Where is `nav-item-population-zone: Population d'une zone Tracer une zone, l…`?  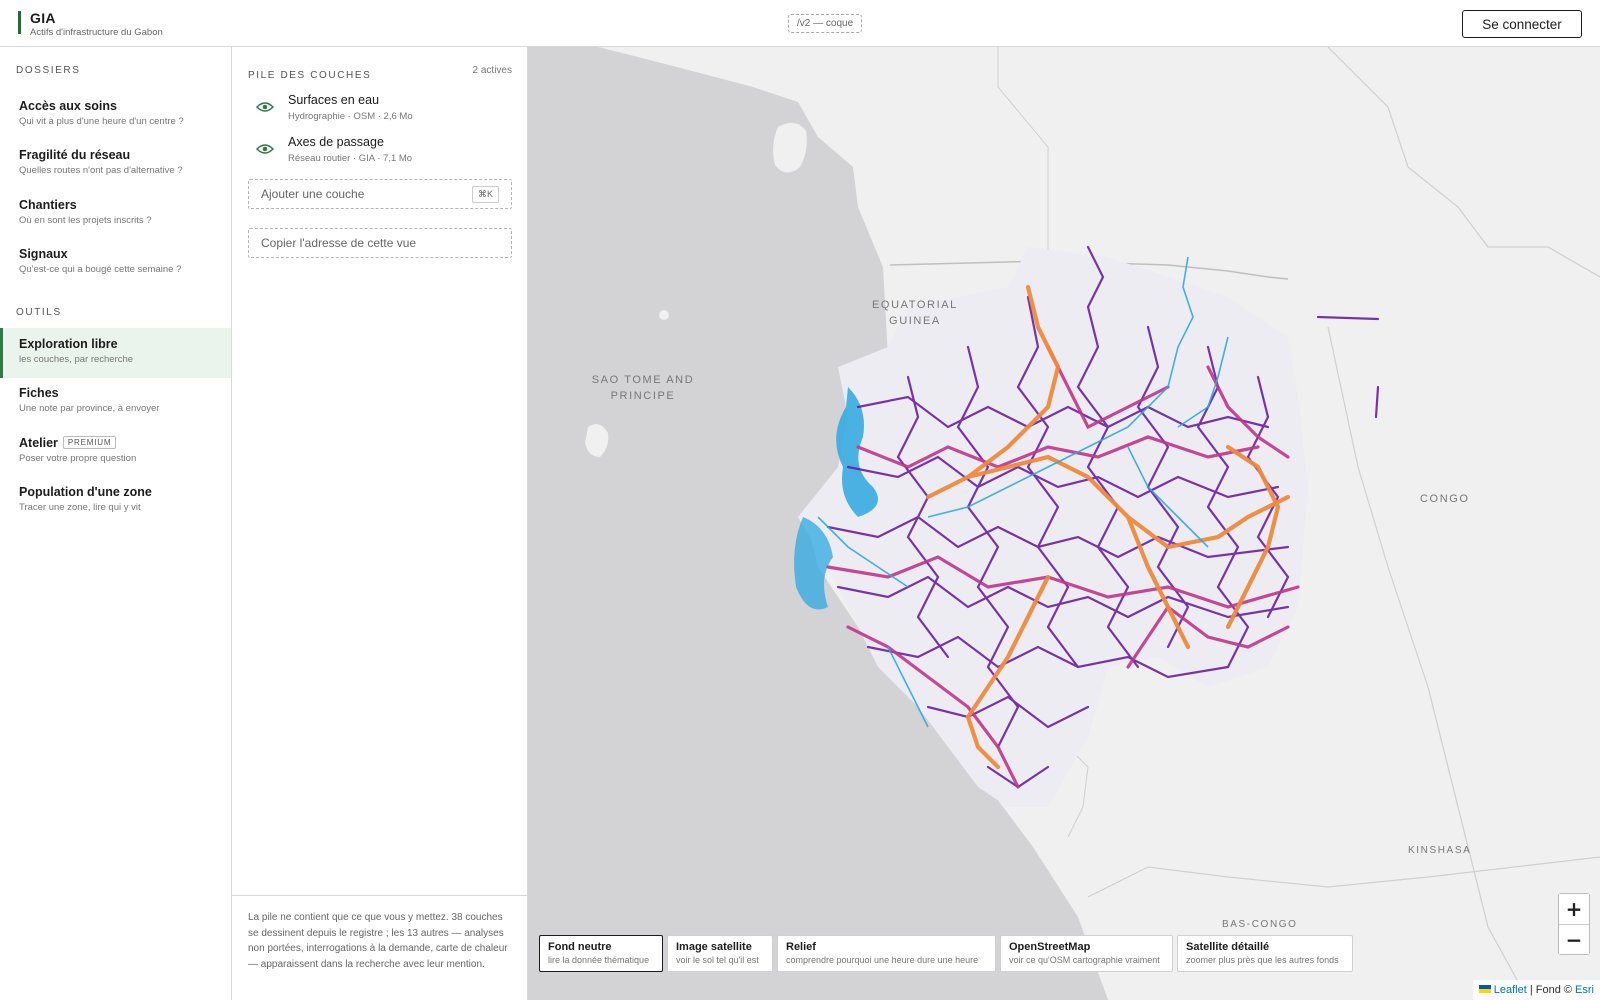 nav-item-population-zone: Population d'une zone Tracer une zone, l… is located at coordinates (115, 501).